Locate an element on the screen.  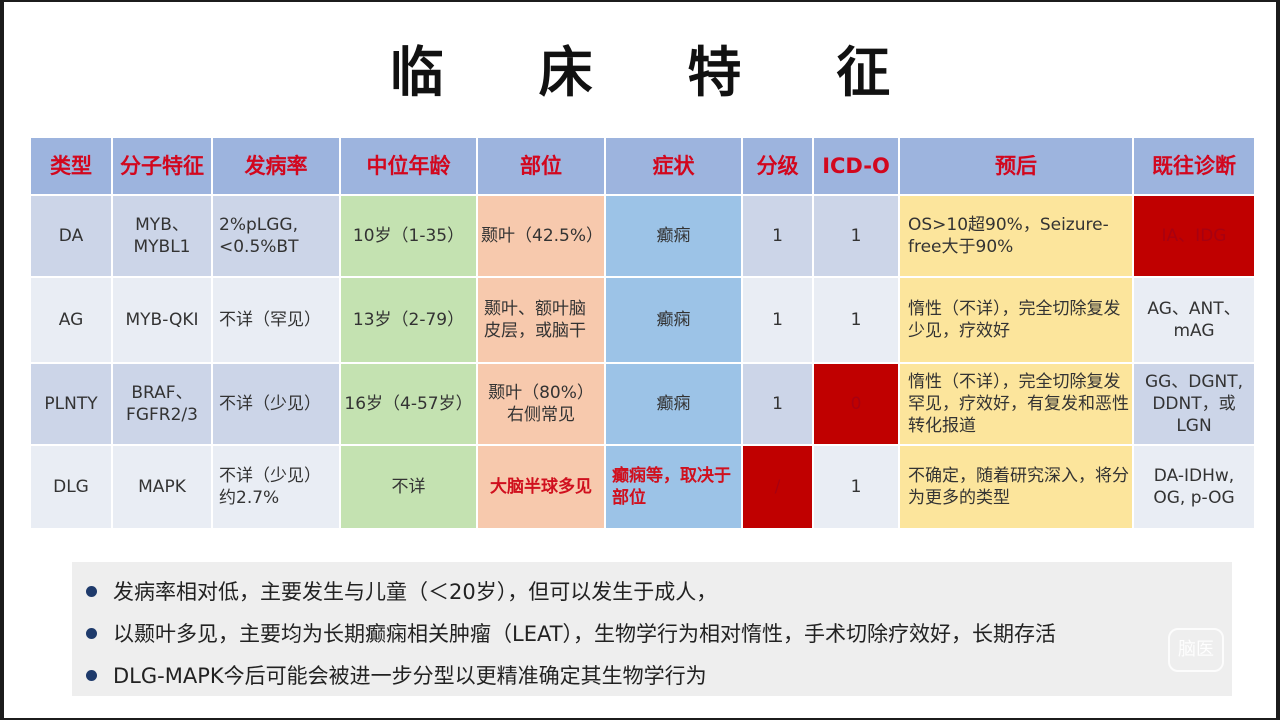
cell-prior: GG、DGNT, DDNT，或LGN is located at coordinates (1194, 404).